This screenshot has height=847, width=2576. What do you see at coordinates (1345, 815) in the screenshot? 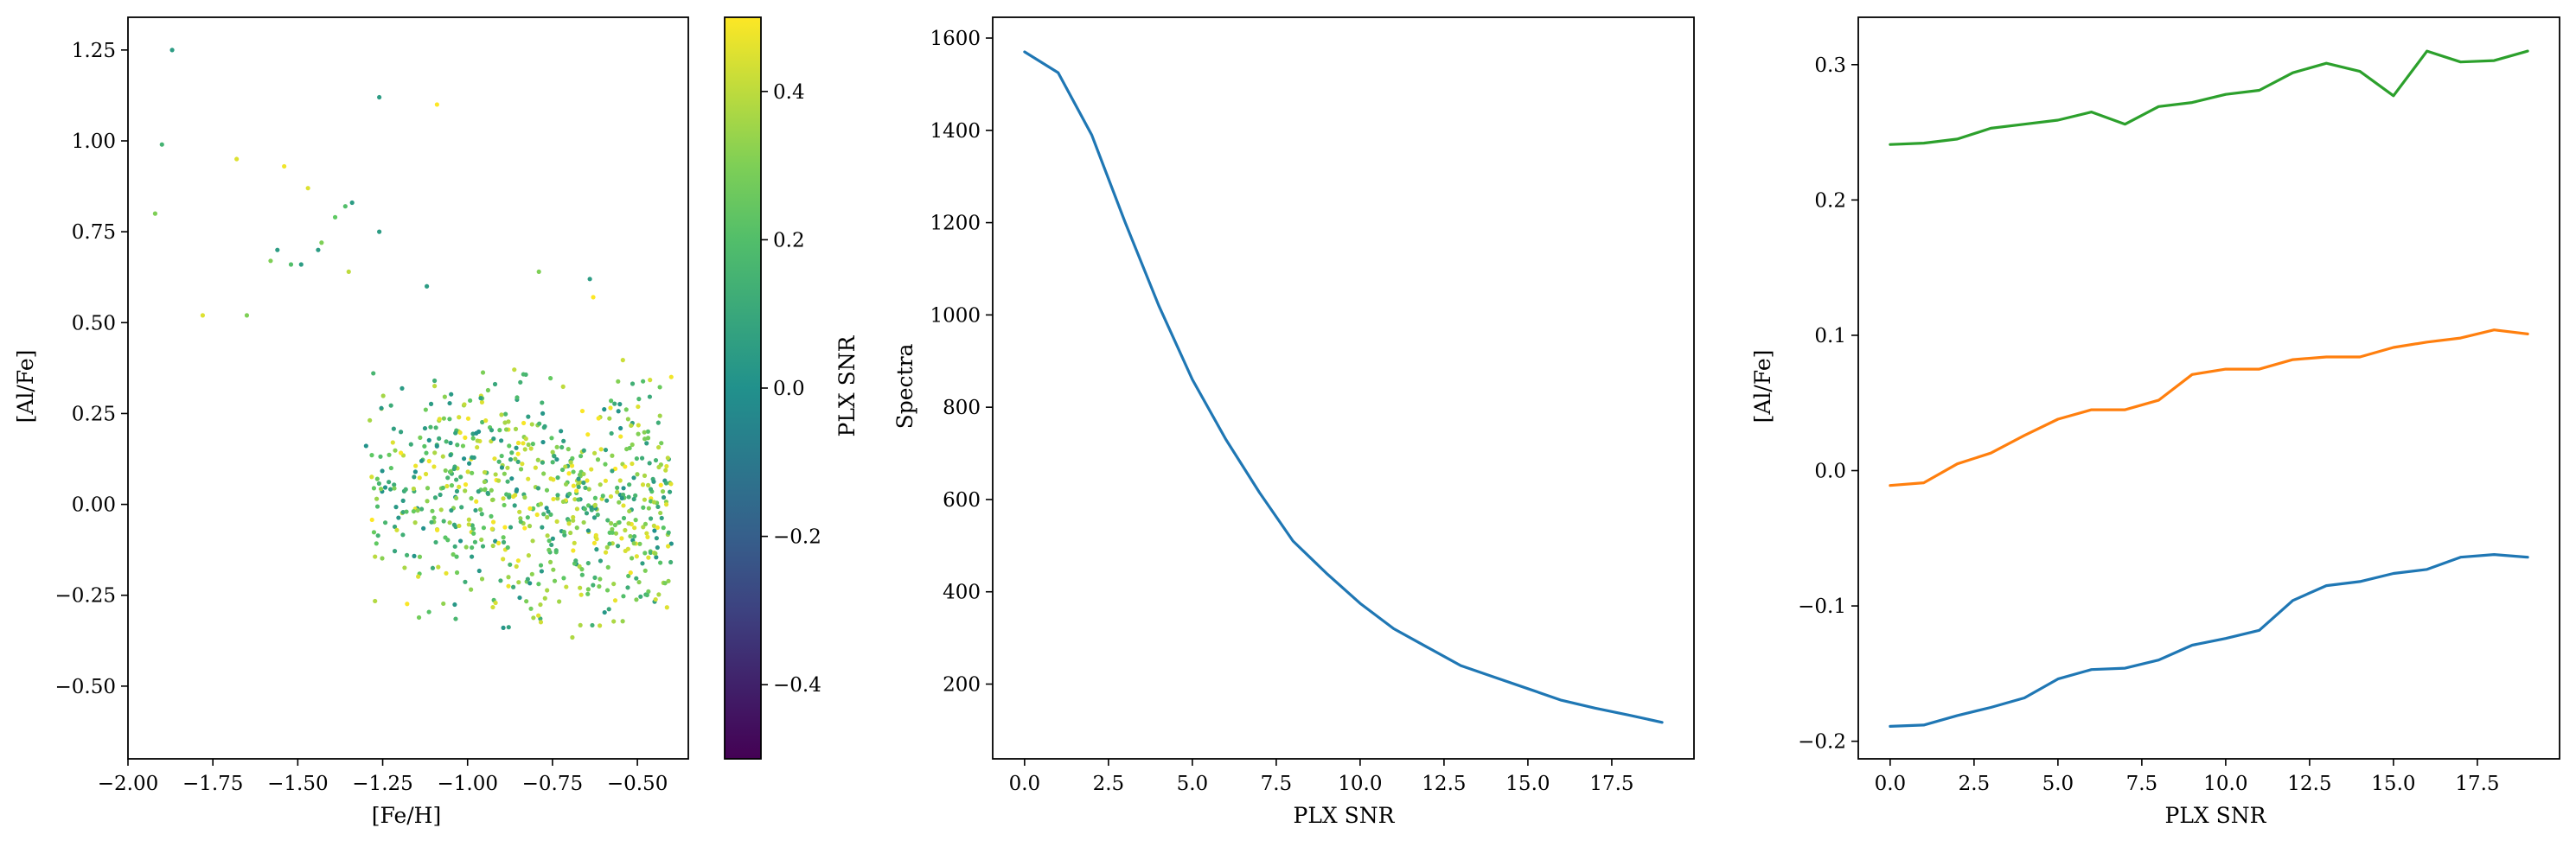
I see `spectra-xlabel: PLX SNR` at bounding box center [1345, 815].